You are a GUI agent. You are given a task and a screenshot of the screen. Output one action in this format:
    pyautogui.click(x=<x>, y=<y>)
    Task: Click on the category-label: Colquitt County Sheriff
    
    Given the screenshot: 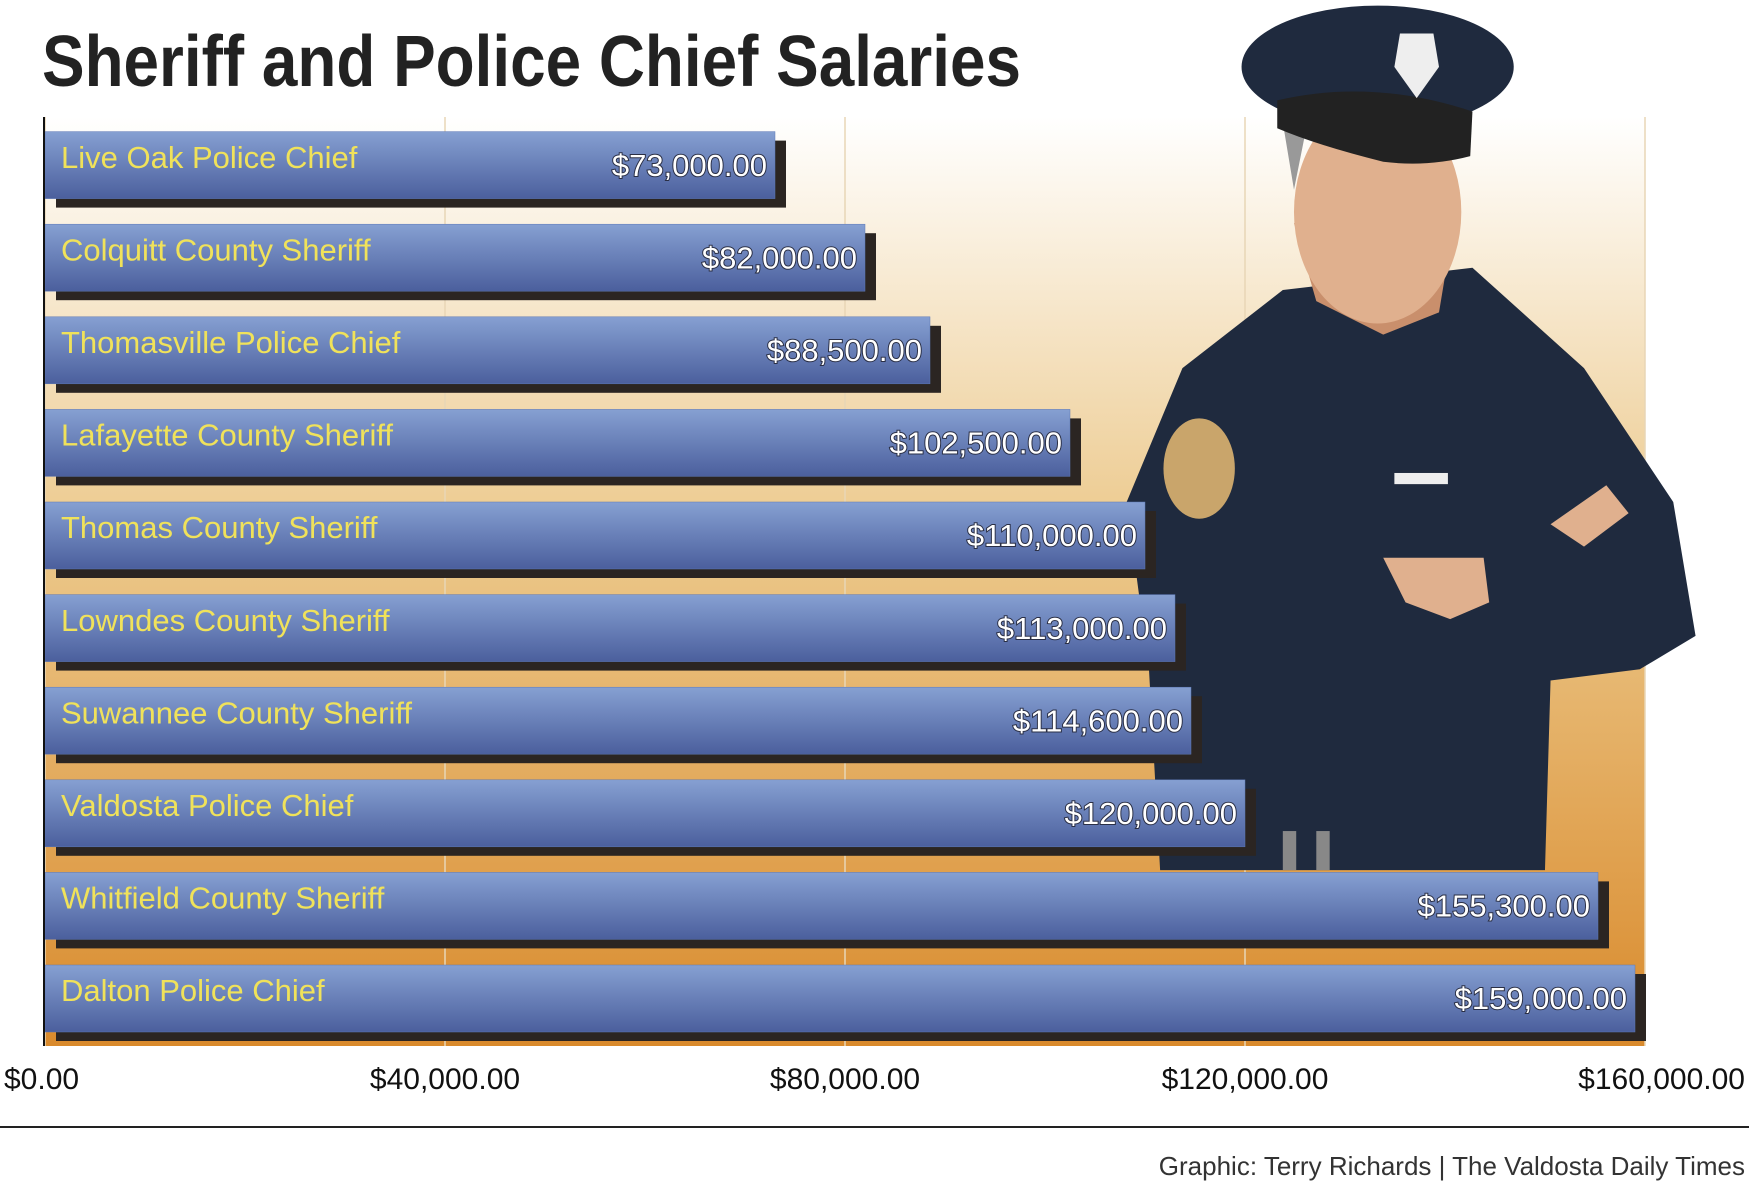 What is the action you would take?
    pyautogui.click(x=216, y=249)
    